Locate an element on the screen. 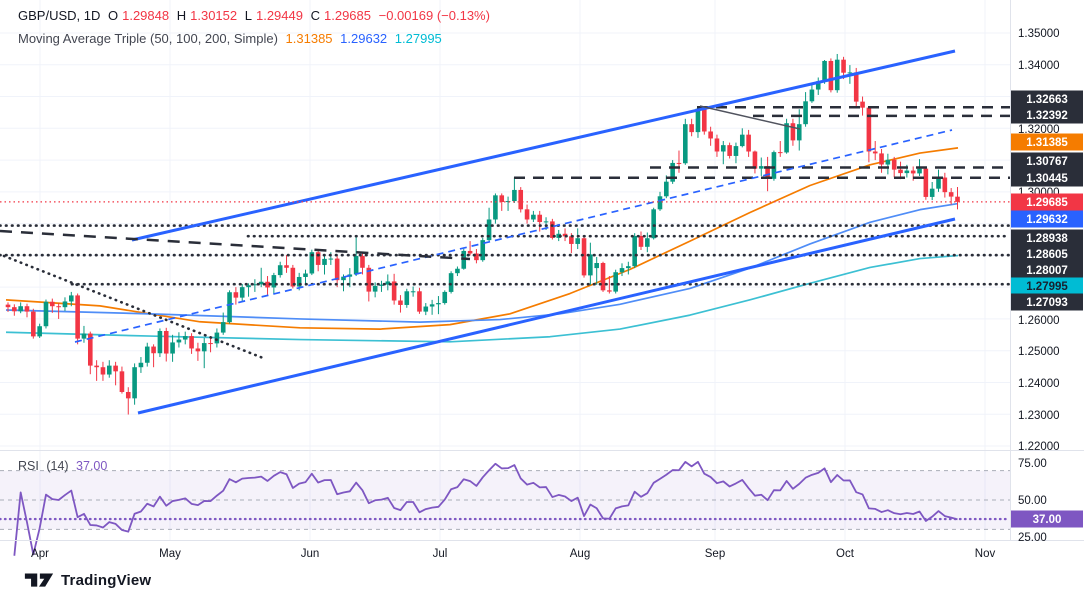  price-badge-text: 1.30445 is located at coordinates (1047, 179).